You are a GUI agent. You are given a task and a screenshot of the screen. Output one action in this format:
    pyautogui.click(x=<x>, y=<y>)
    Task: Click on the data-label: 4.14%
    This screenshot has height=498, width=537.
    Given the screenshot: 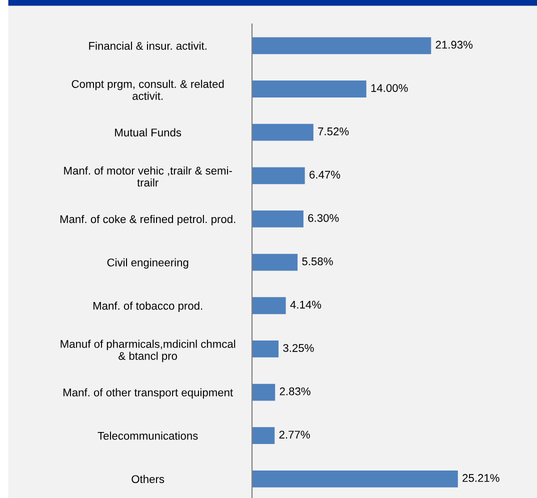 What is the action you would take?
    pyautogui.click(x=306, y=304)
    